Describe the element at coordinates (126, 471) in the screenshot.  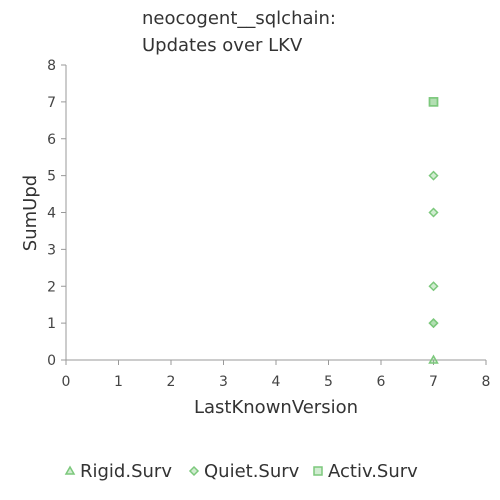
I see `legend-label: Rigid.Surv` at that location.